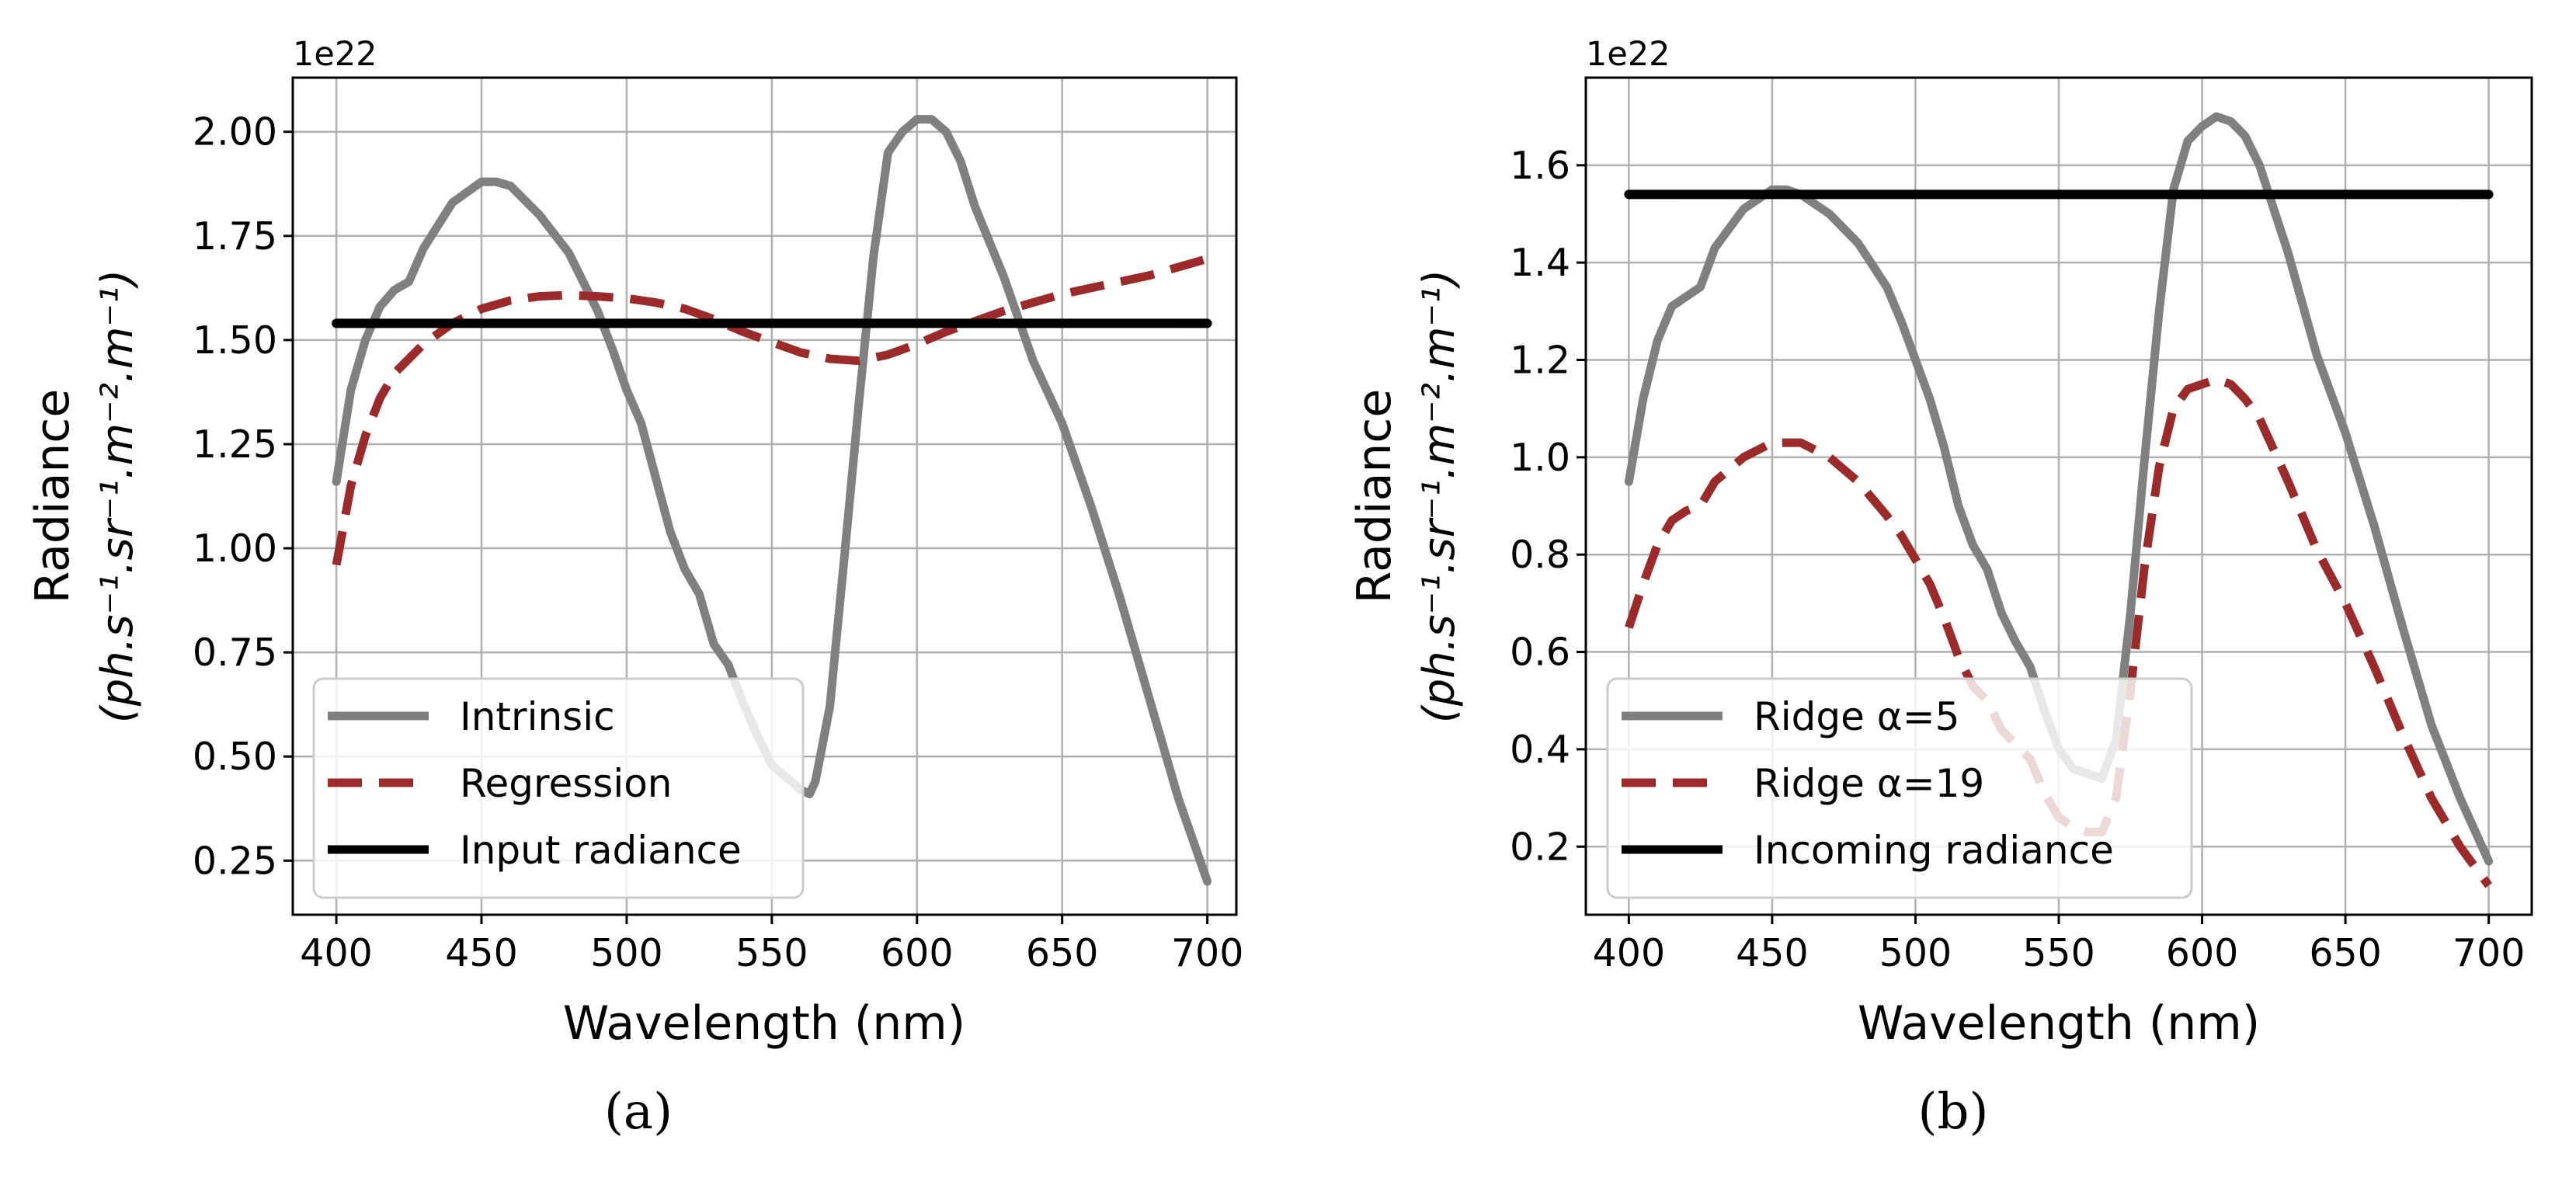 This screenshot has width=2576, height=1178. I want to click on y-axis-label-line2-b: (ph.s⁻¹.sr⁻¹.m⁻².m⁻¹), so click(1439, 496).